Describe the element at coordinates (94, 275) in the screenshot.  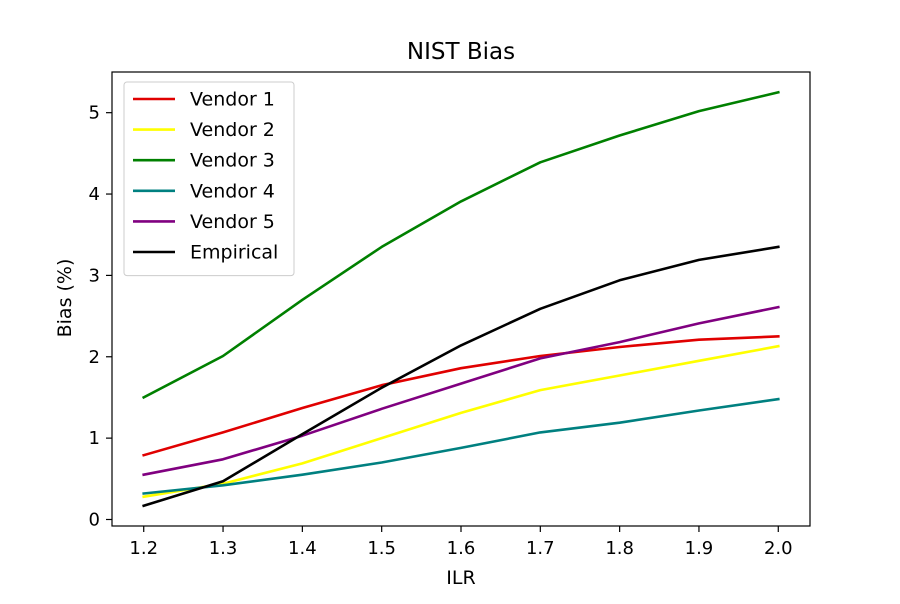
I see `y-tick-label: 3` at that location.